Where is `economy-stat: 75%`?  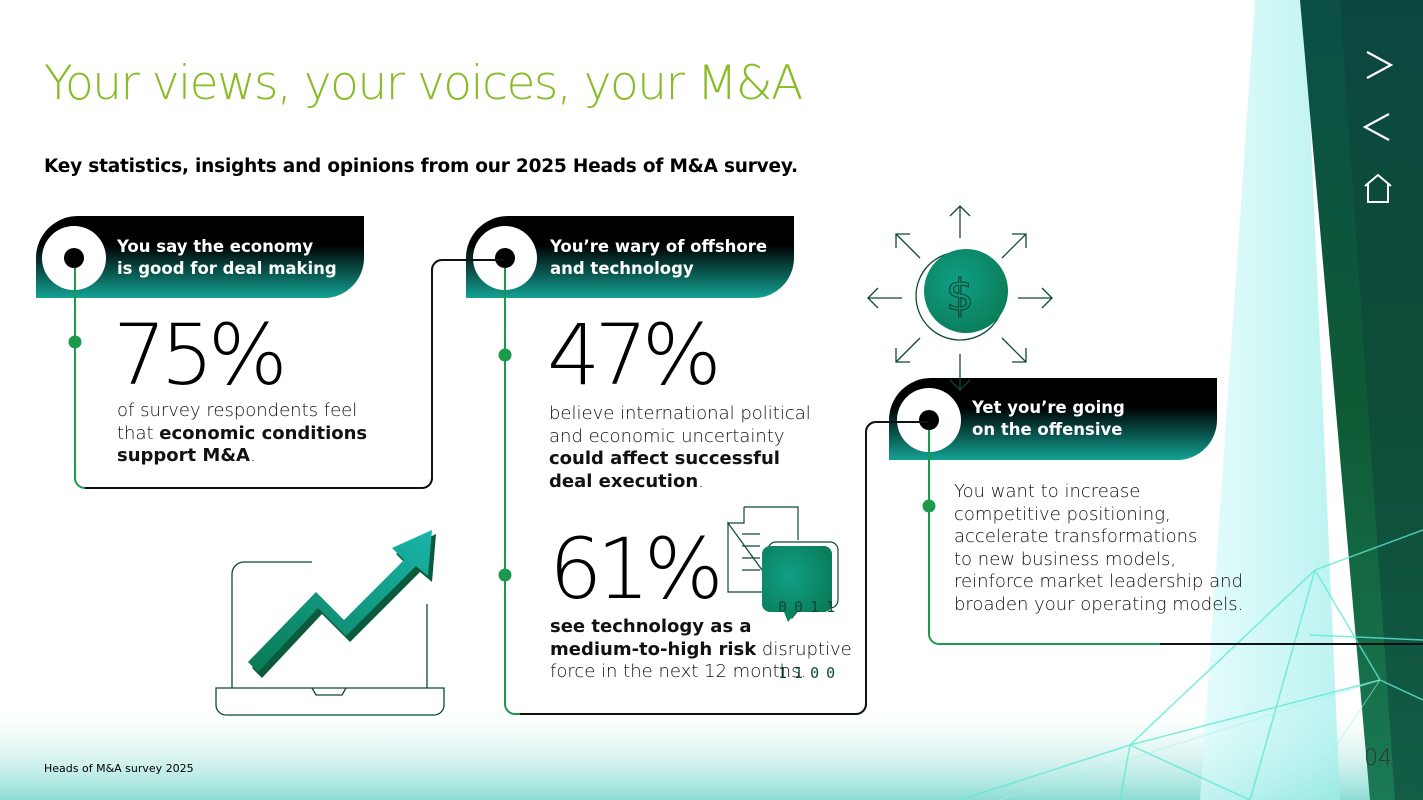
economy-stat: 75% is located at coordinates (200, 355).